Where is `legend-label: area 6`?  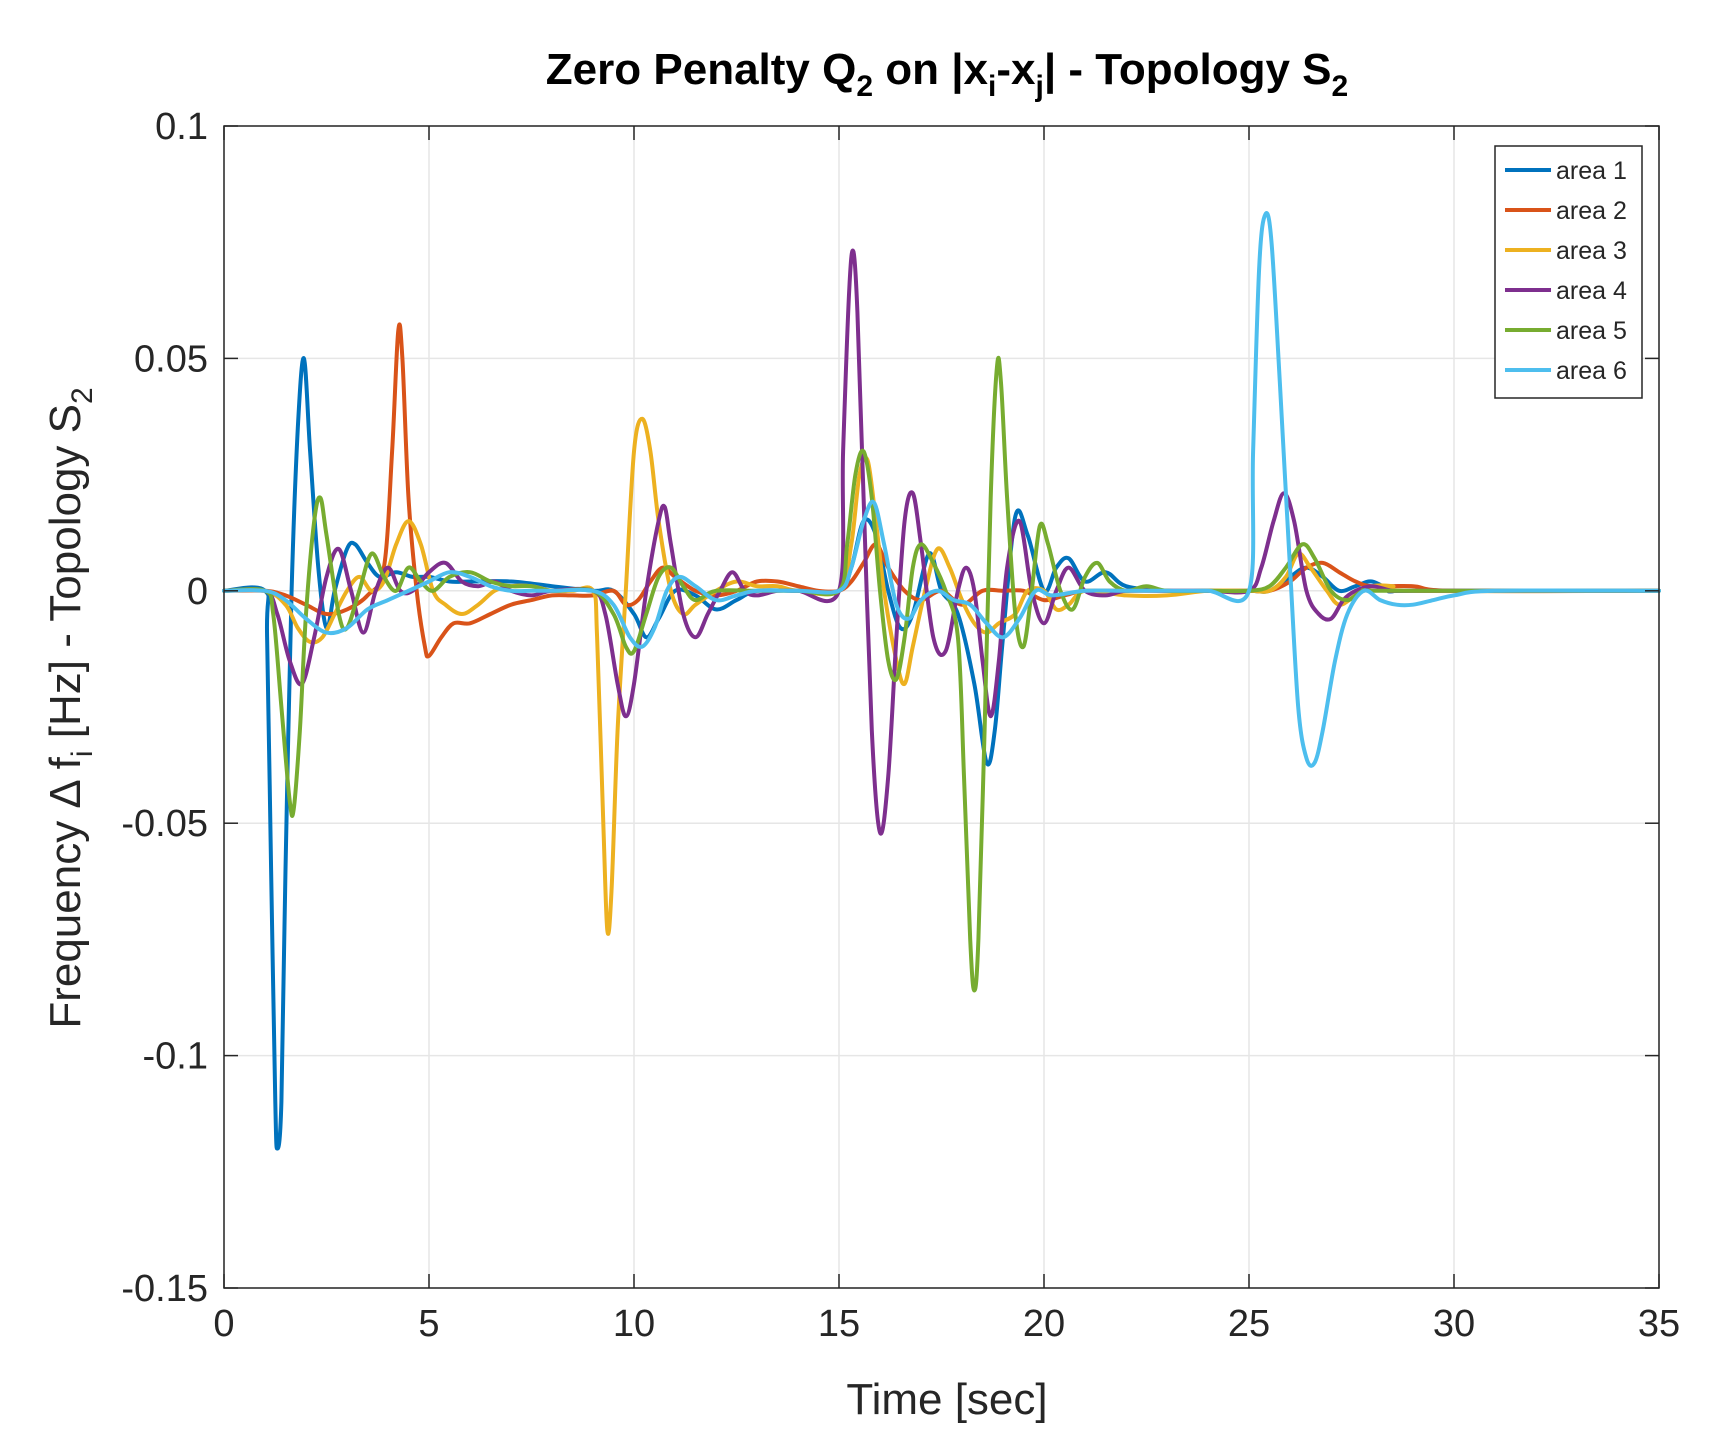
legend-label: area 6 is located at coordinates (1591, 371).